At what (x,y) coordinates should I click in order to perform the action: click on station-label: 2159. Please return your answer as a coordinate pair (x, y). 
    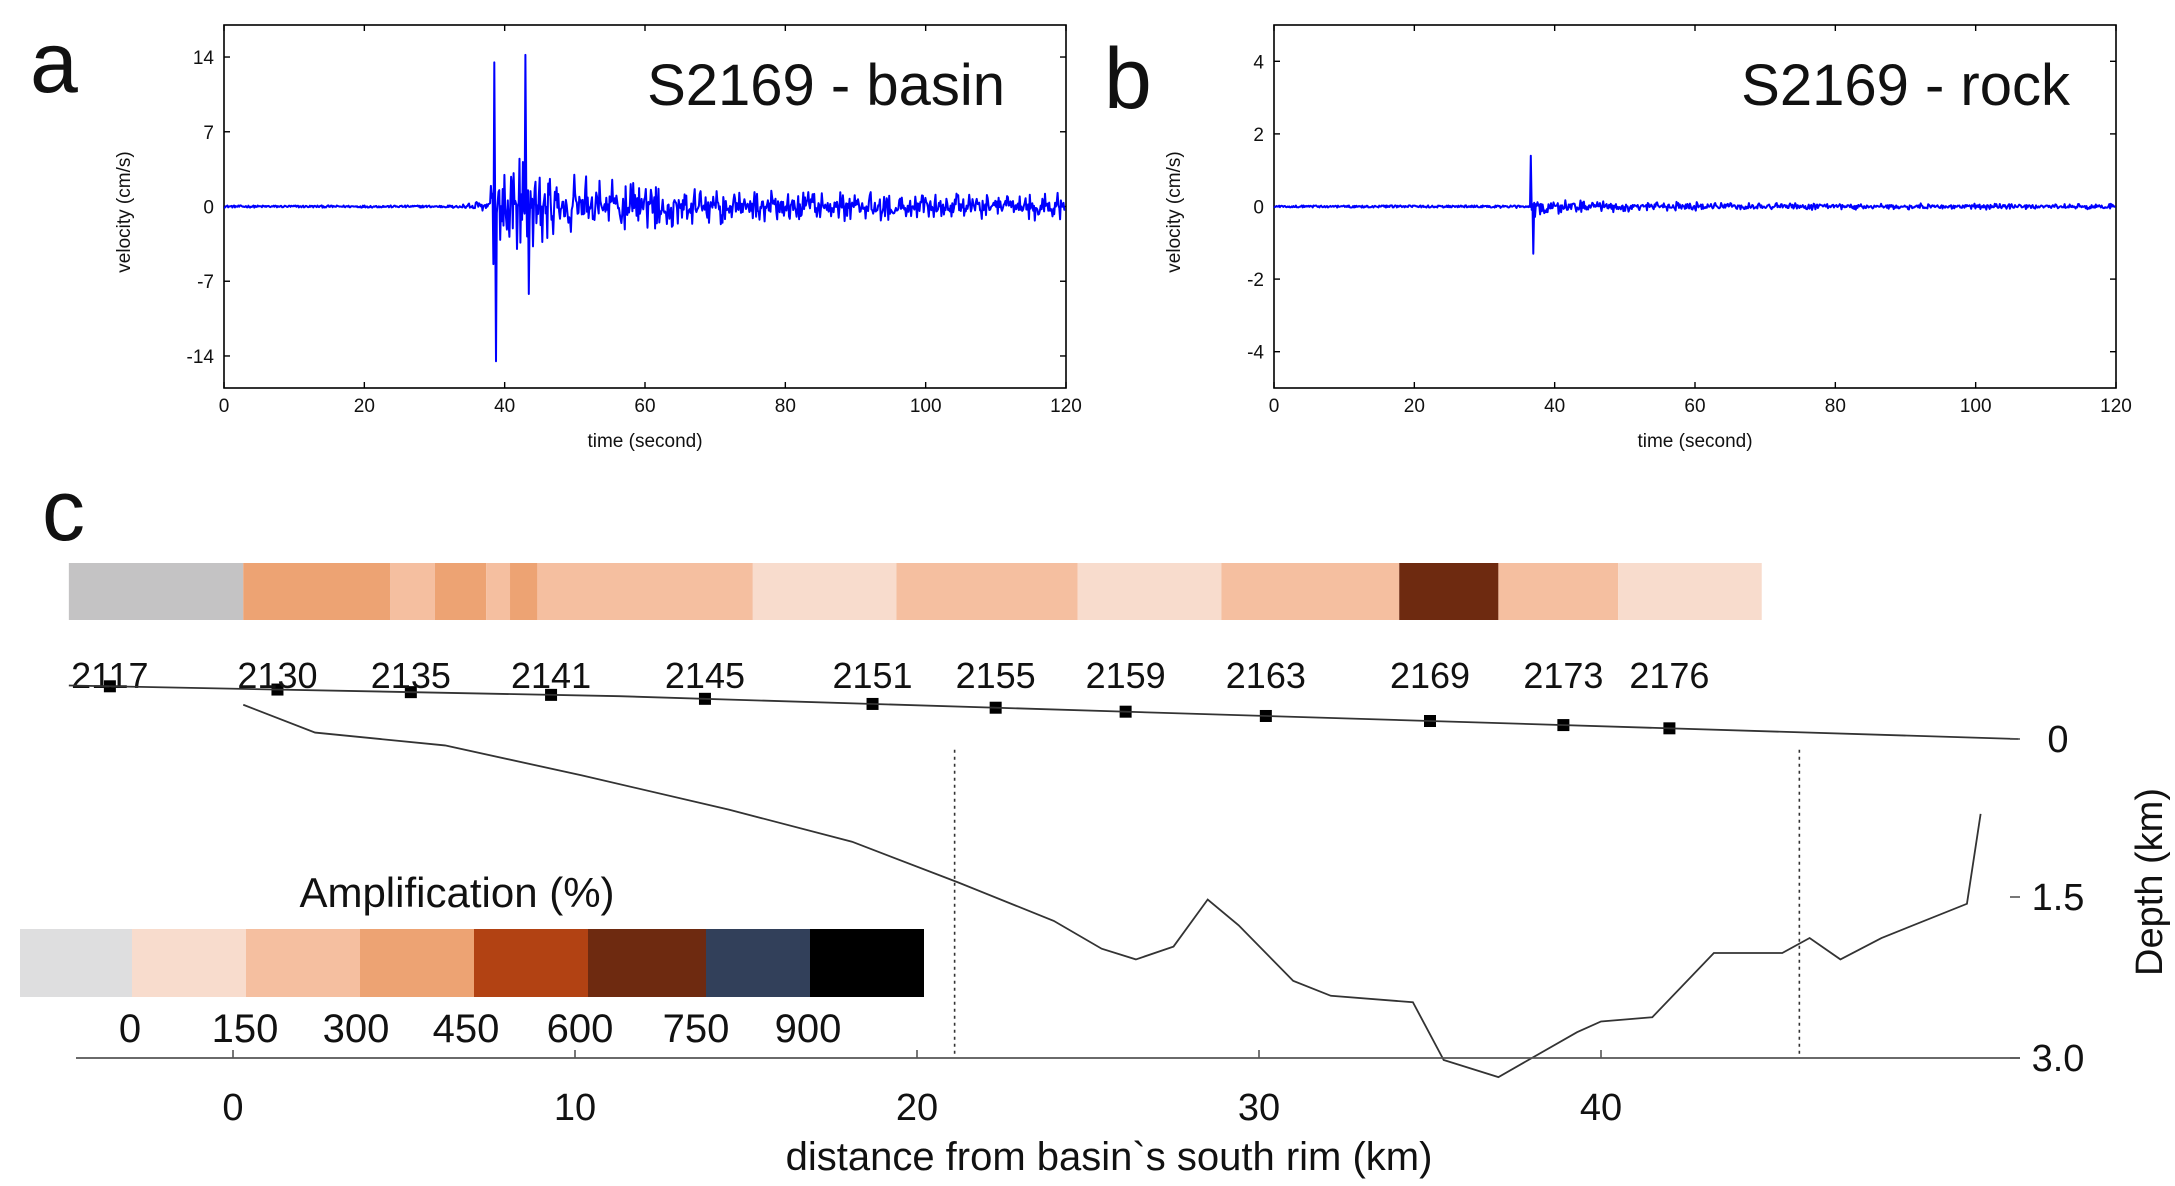
    Looking at the image, I should click on (1126, 675).